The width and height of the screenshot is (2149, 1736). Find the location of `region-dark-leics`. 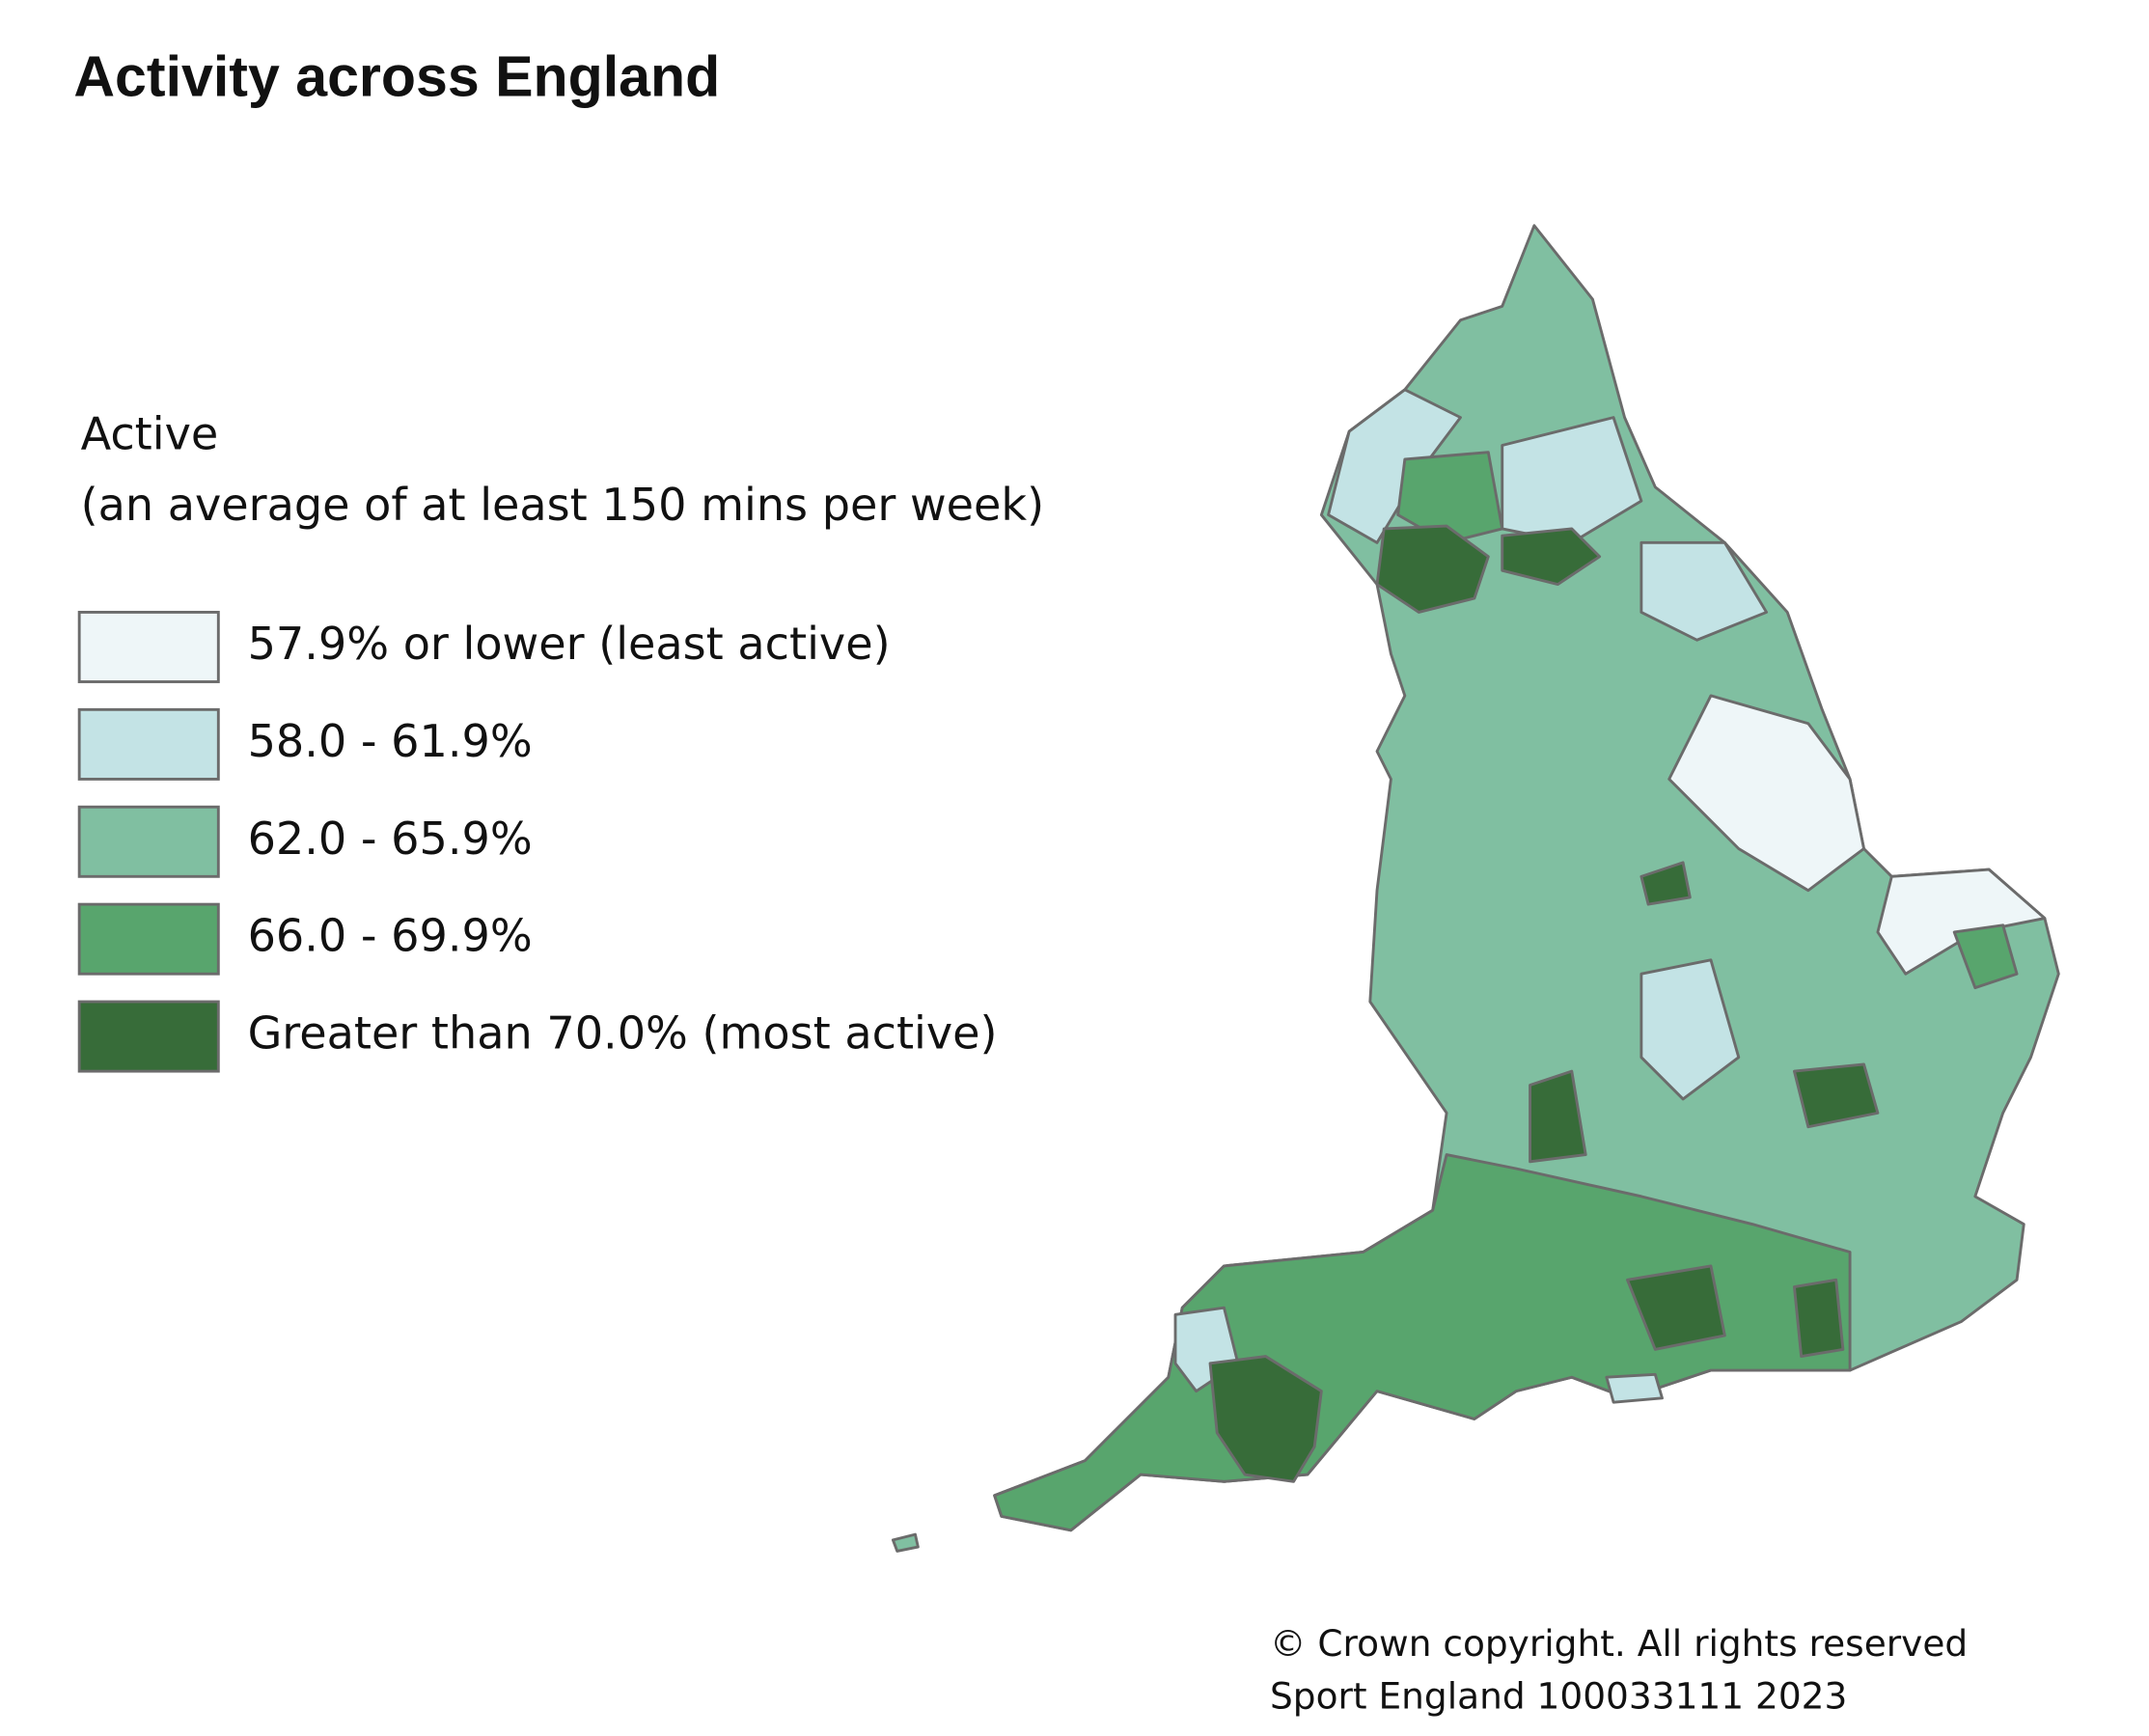

region-dark-leics is located at coordinates (1665, 884).